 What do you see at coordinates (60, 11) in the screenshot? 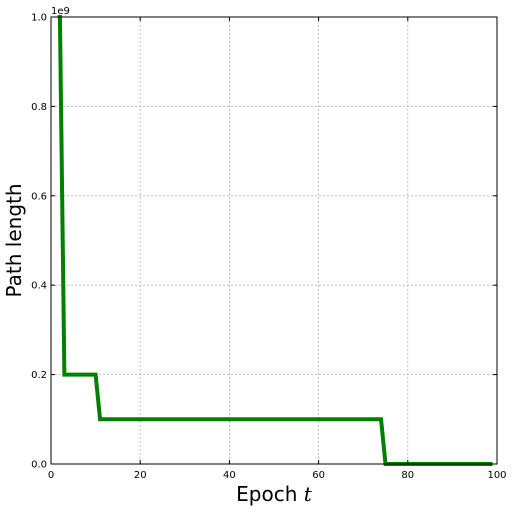
I see `y-offset-text: 1e9` at bounding box center [60, 11].